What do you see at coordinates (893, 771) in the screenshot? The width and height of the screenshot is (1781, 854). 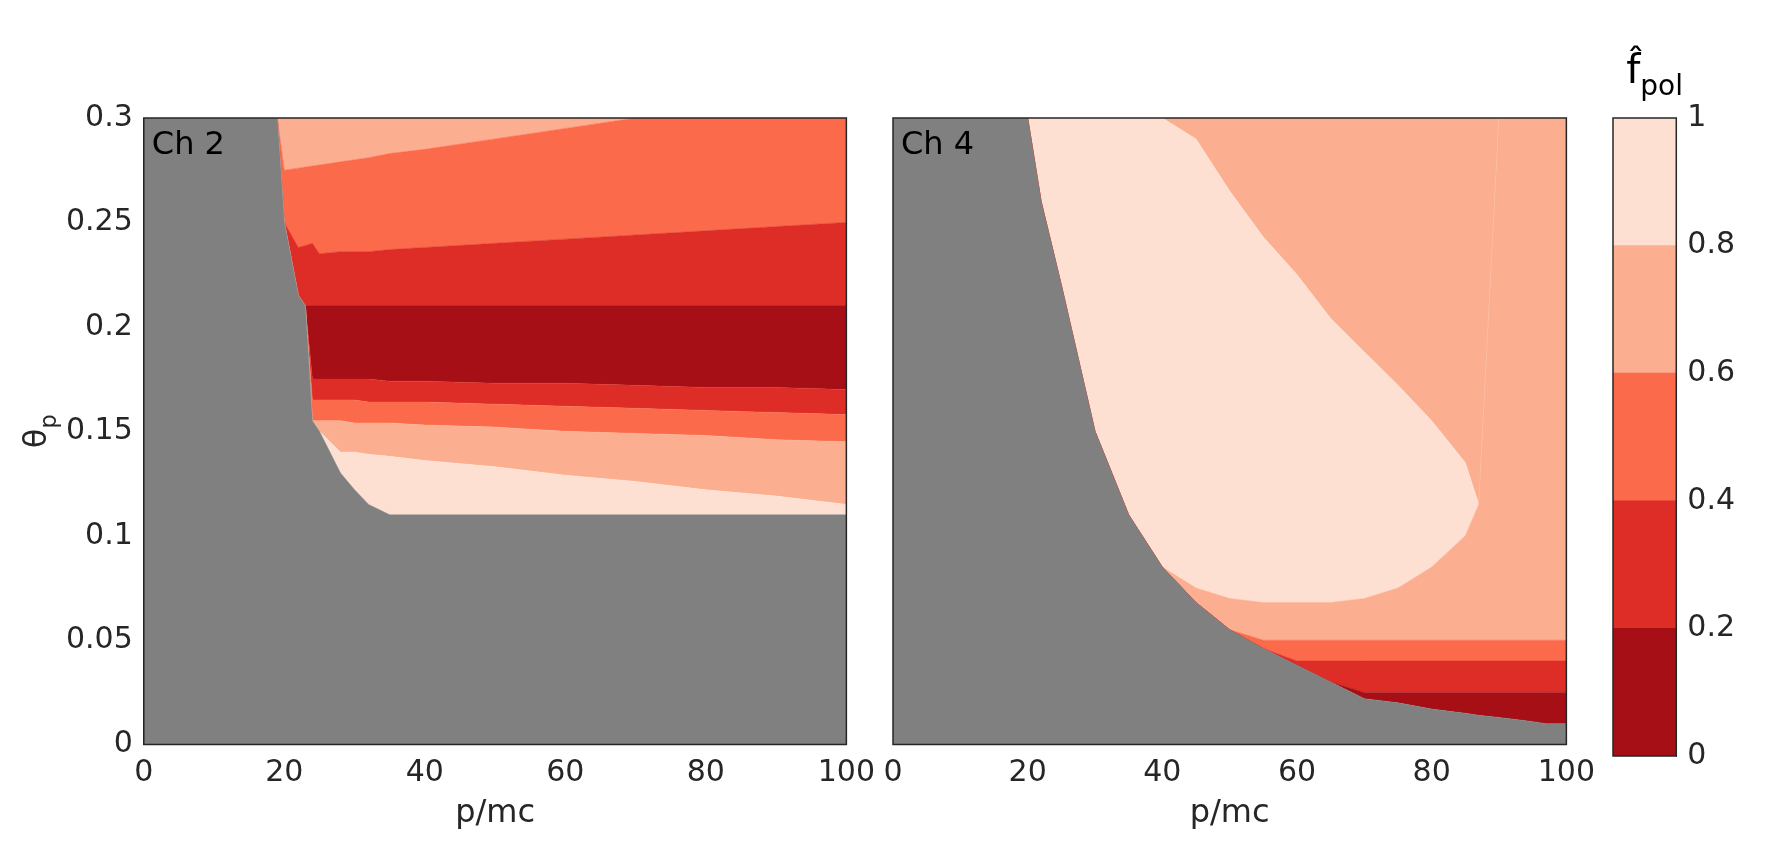 I see `x-tick-label: 0` at bounding box center [893, 771].